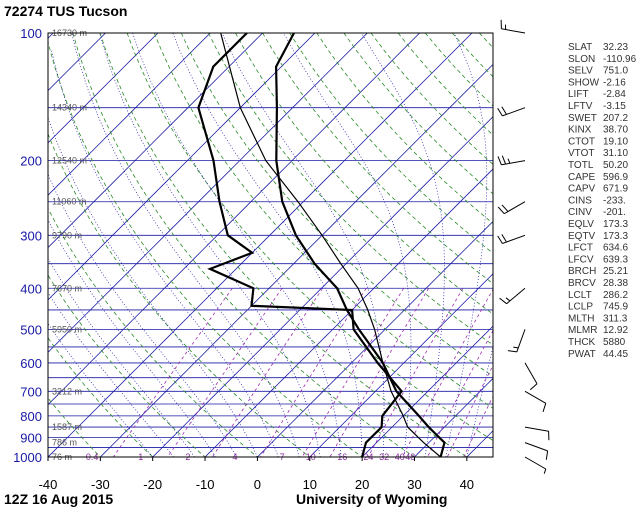 Image resolution: width=640 pixels, height=512 pixels. What do you see at coordinates (582, 271) in the screenshot?
I see `index-name: BRCH` at bounding box center [582, 271].